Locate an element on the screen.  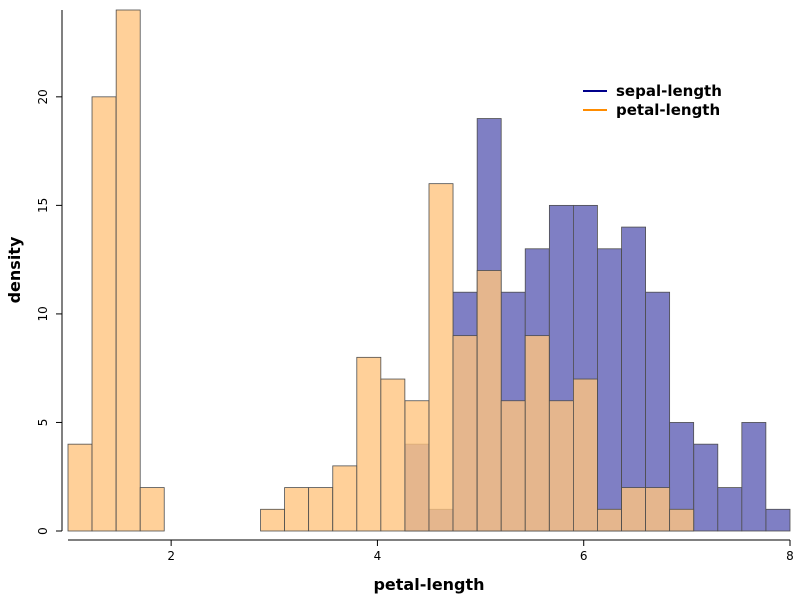
x-tick-label: 6 is located at coordinates (584, 556).